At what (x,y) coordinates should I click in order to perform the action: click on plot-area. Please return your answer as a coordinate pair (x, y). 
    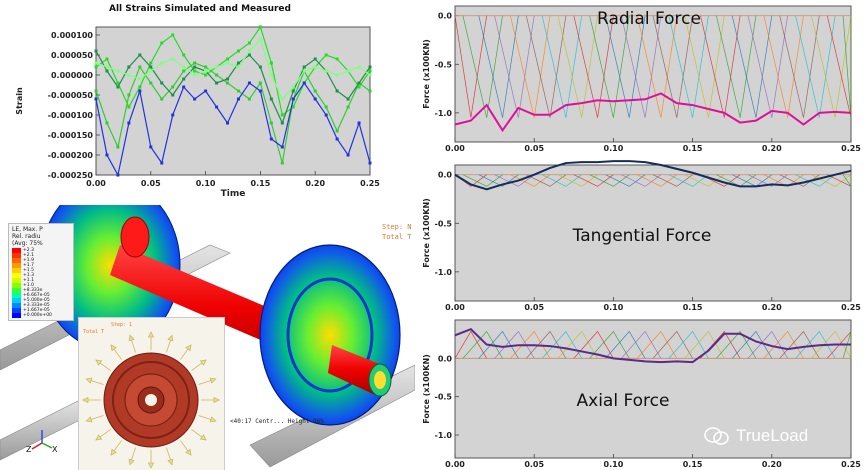
    Looking at the image, I should click on (233, 101).